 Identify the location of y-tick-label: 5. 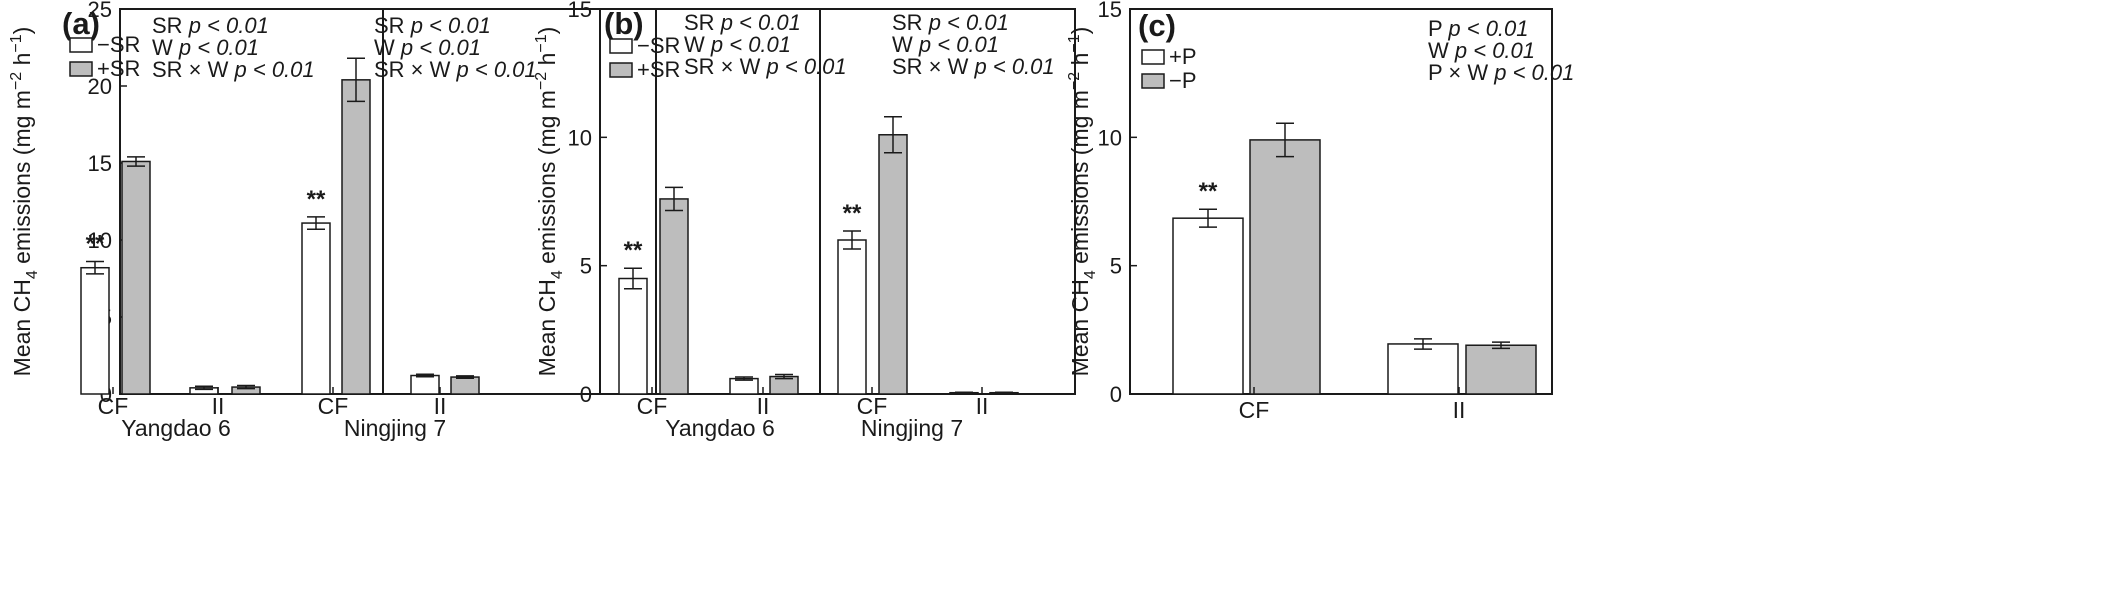
(1116, 266).